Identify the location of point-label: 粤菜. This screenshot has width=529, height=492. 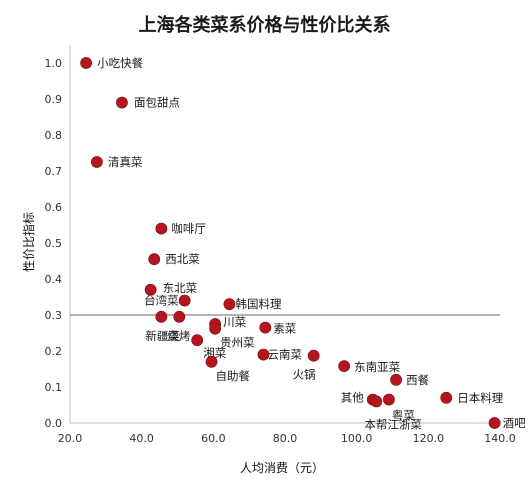
(403, 416).